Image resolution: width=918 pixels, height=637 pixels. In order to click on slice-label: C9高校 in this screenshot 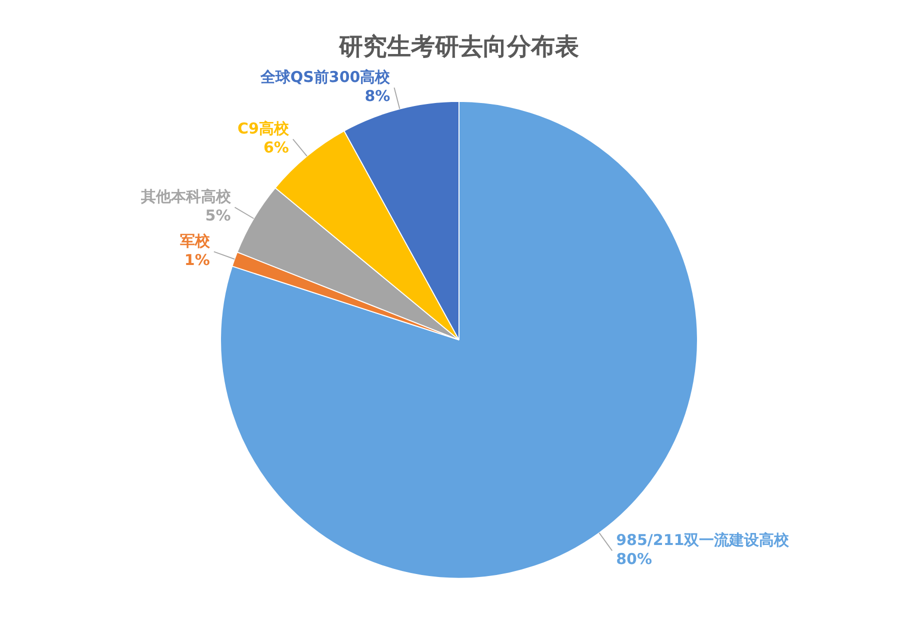, I will do `click(264, 129)`.